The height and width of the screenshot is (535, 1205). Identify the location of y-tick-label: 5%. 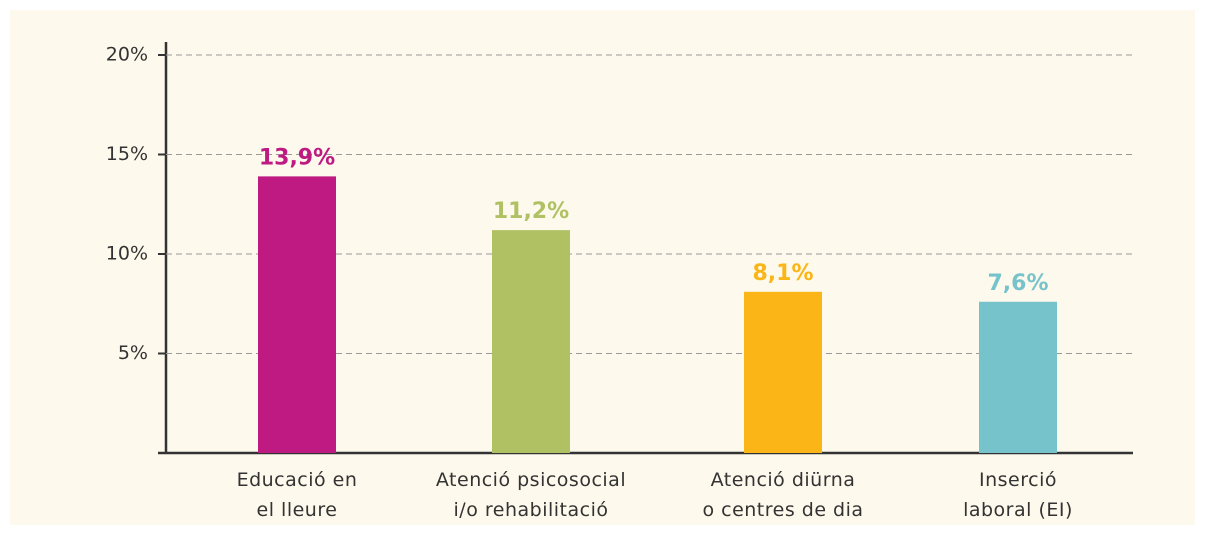
(133, 353).